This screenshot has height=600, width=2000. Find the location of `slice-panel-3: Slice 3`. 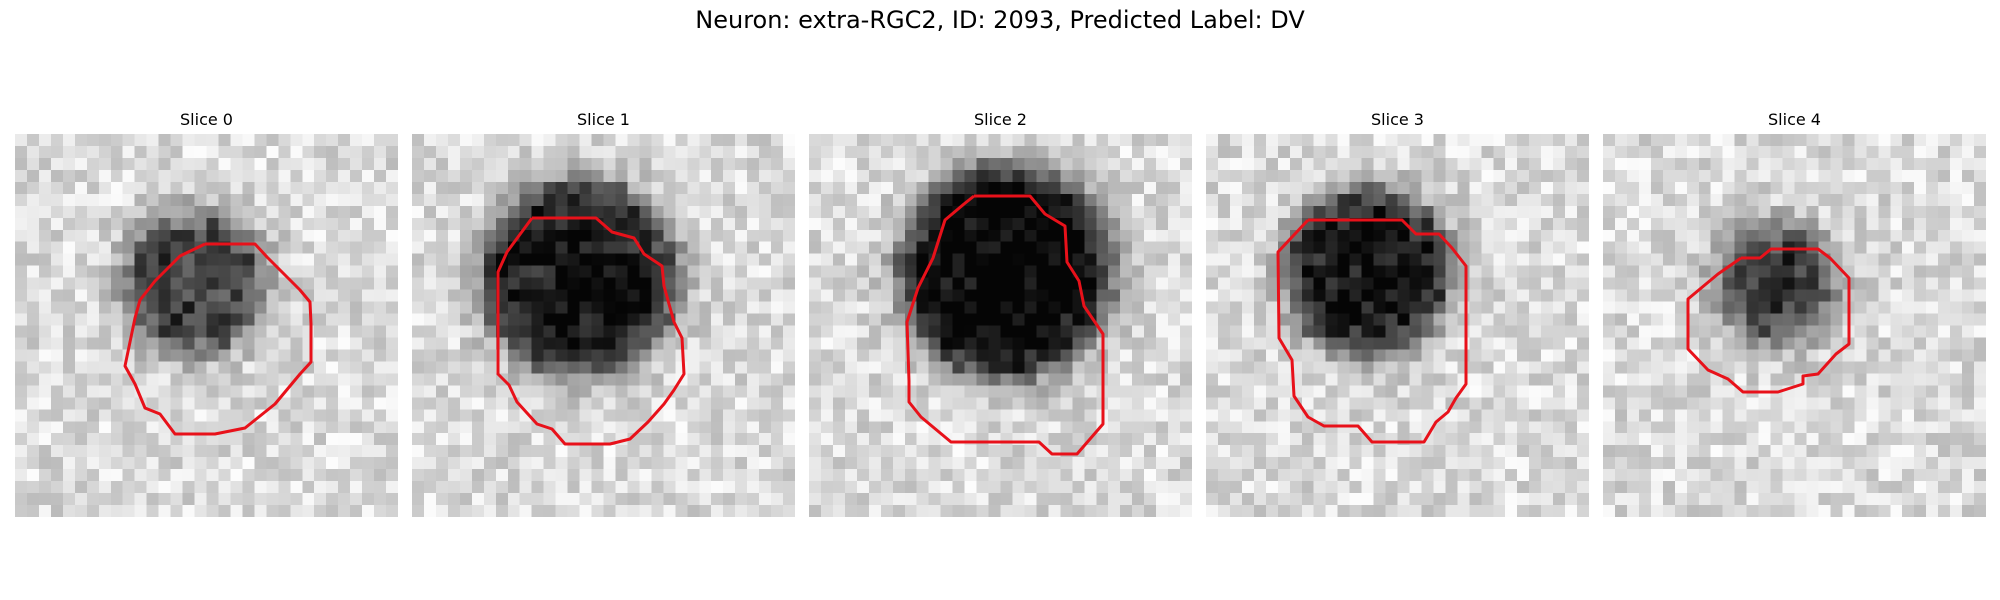

slice-panel-3: Slice 3 is located at coordinates (1397, 312).